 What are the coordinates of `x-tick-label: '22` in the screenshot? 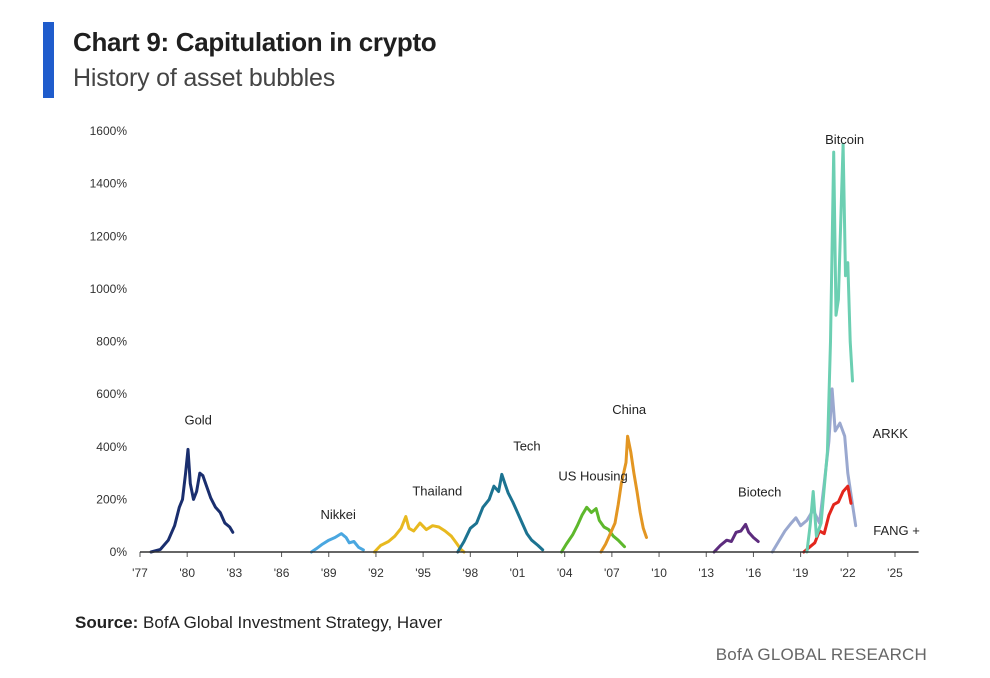 It's located at (848, 573).